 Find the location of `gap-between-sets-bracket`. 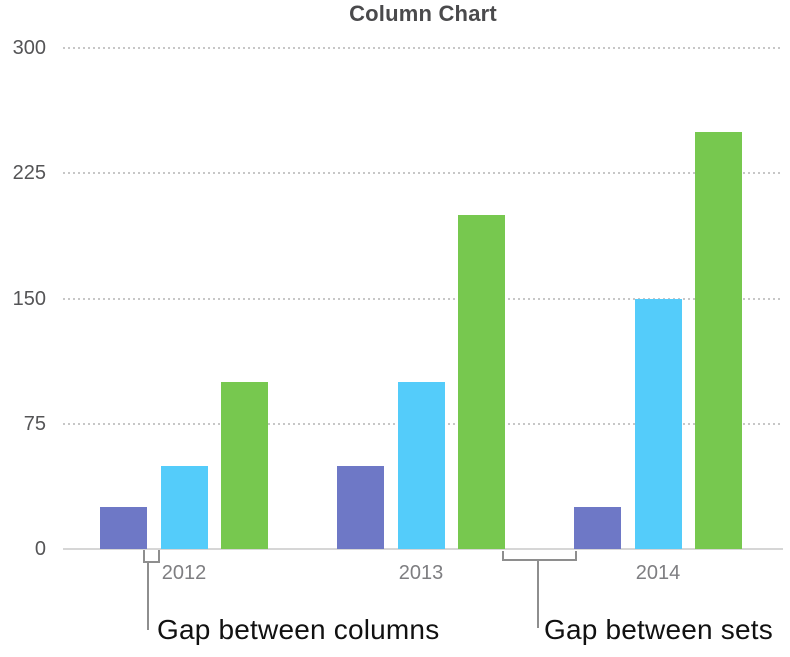

gap-between-sets-bracket is located at coordinates (539, 556).